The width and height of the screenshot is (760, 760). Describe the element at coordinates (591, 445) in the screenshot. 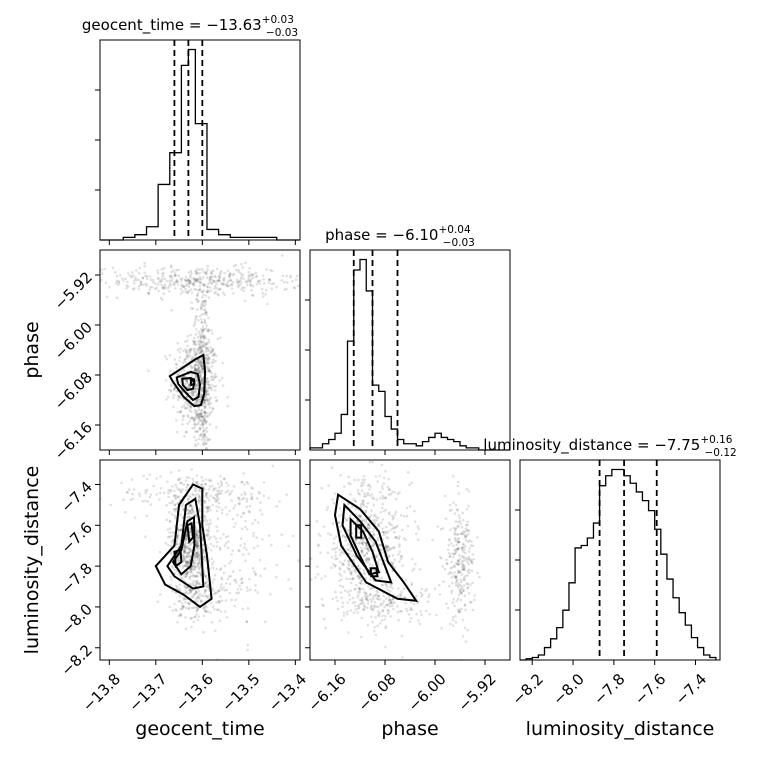

I see `title-main-luminosity_distance: luminosity_distance = −7.75` at that location.